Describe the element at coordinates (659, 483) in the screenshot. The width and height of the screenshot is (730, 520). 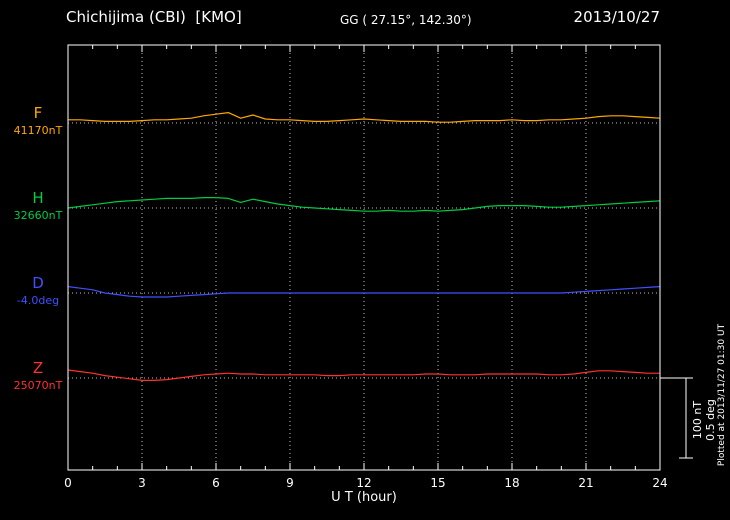
I see `x-tick-label: 24` at that location.